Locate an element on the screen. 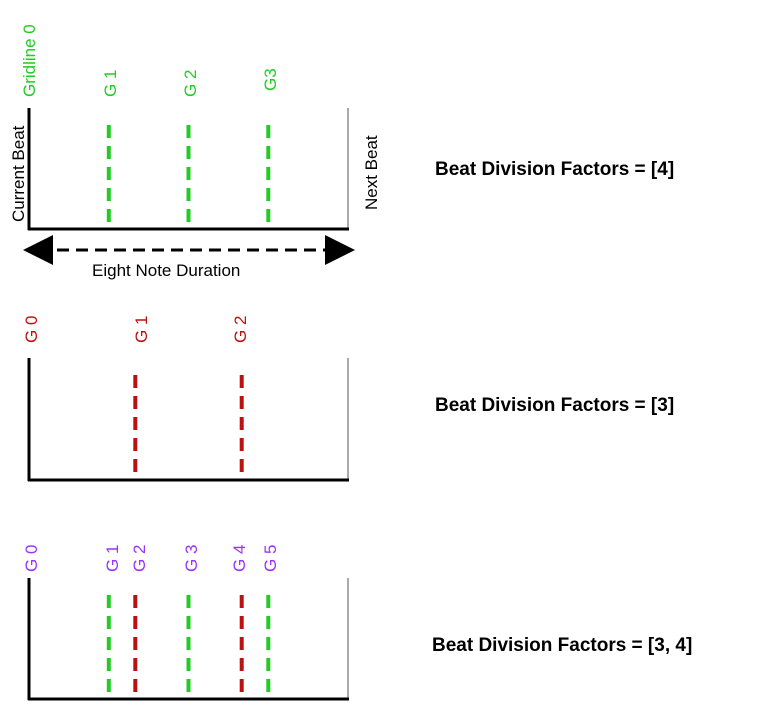  gridline-label: Gridline 0 is located at coordinates (29, 60).